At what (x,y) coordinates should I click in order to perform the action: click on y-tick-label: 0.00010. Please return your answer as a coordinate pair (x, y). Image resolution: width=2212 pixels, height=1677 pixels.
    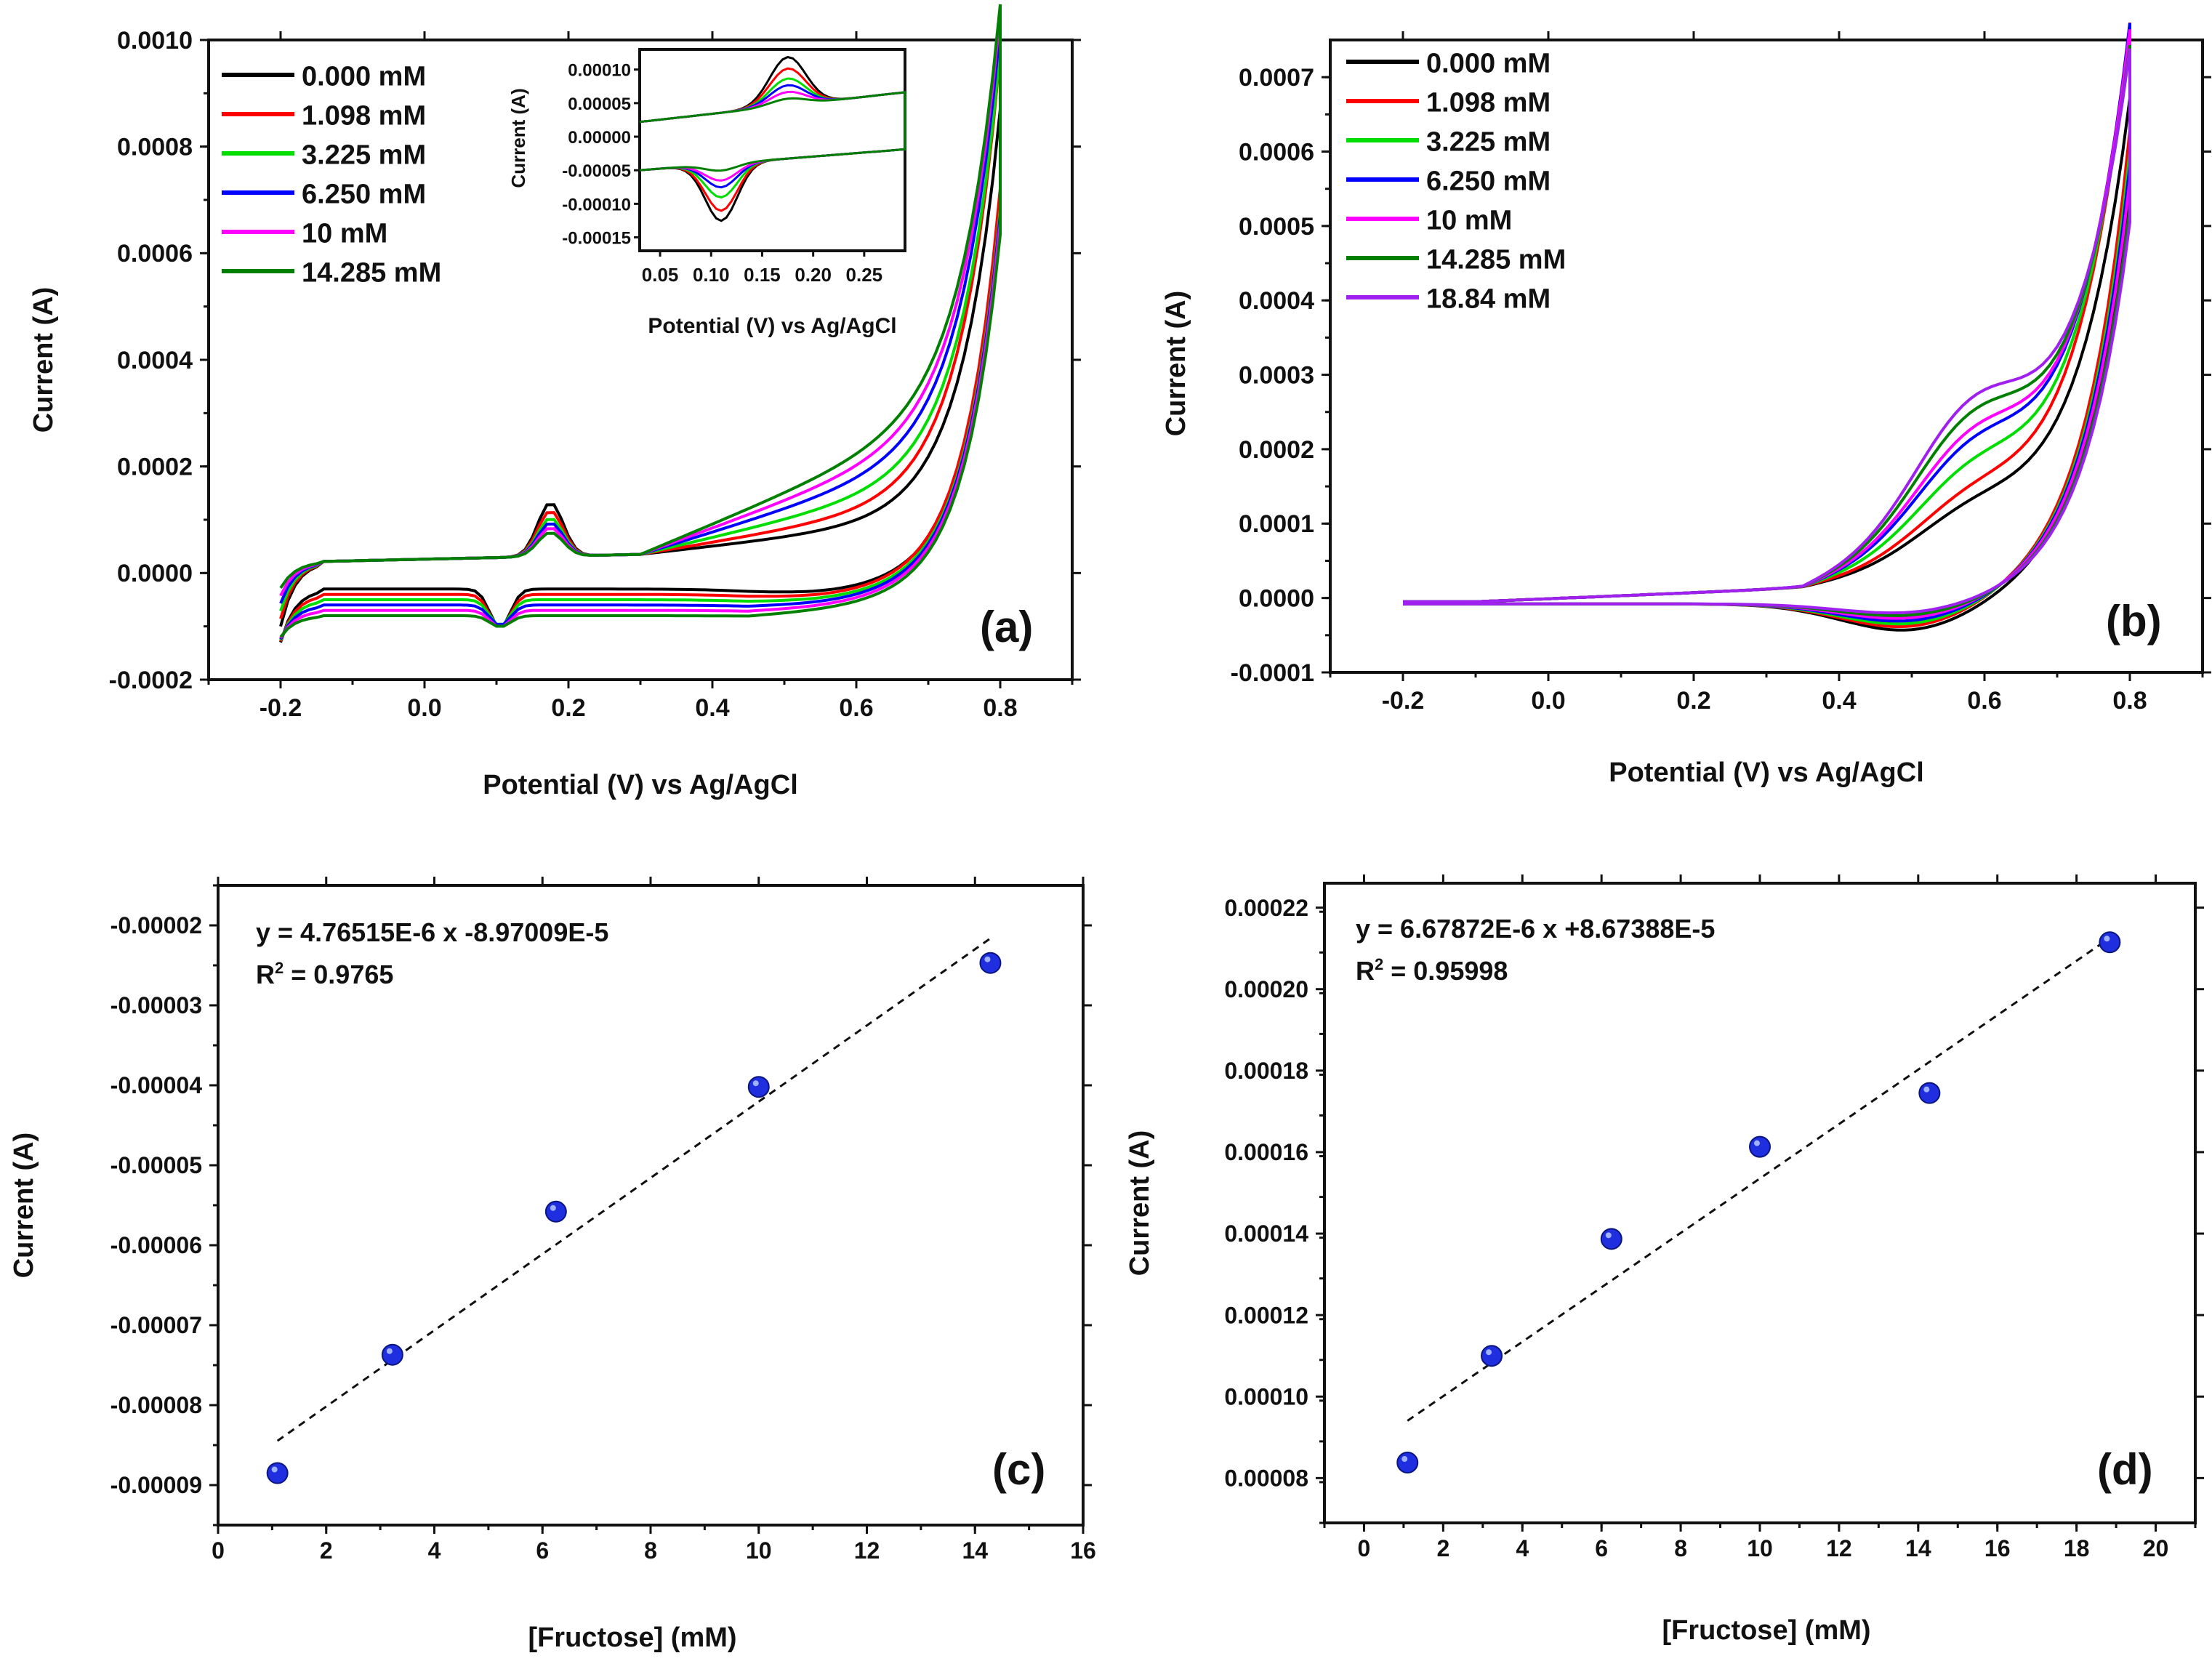
    Looking at the image, I should click on (1266, 1396).